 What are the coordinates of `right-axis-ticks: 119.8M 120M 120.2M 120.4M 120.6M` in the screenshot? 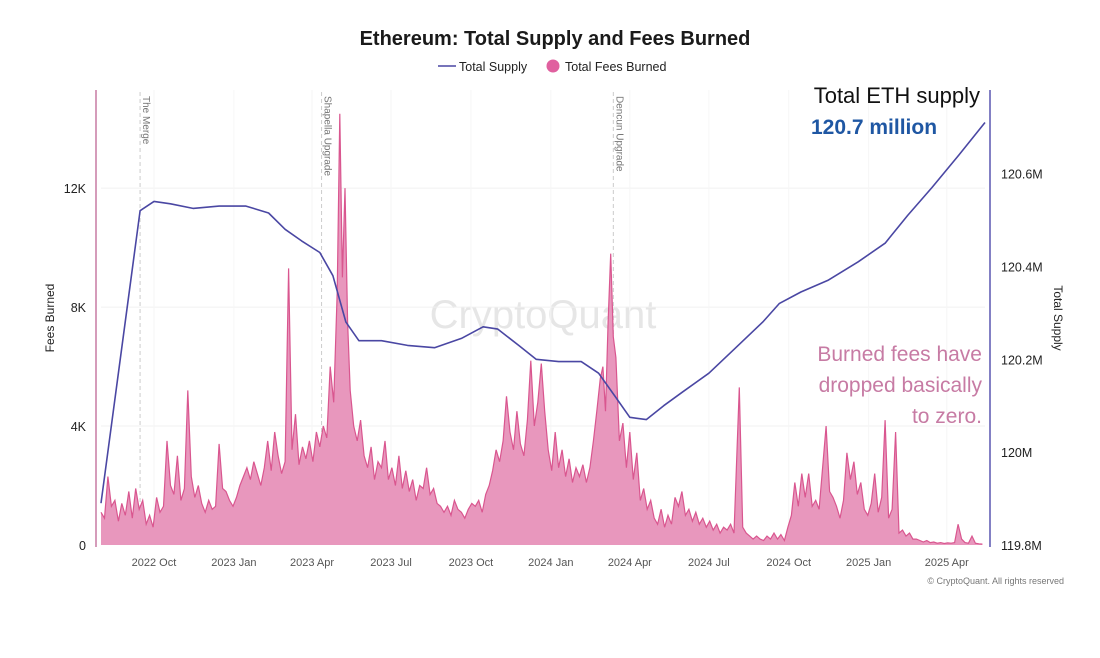 It's located at (1022, 360).